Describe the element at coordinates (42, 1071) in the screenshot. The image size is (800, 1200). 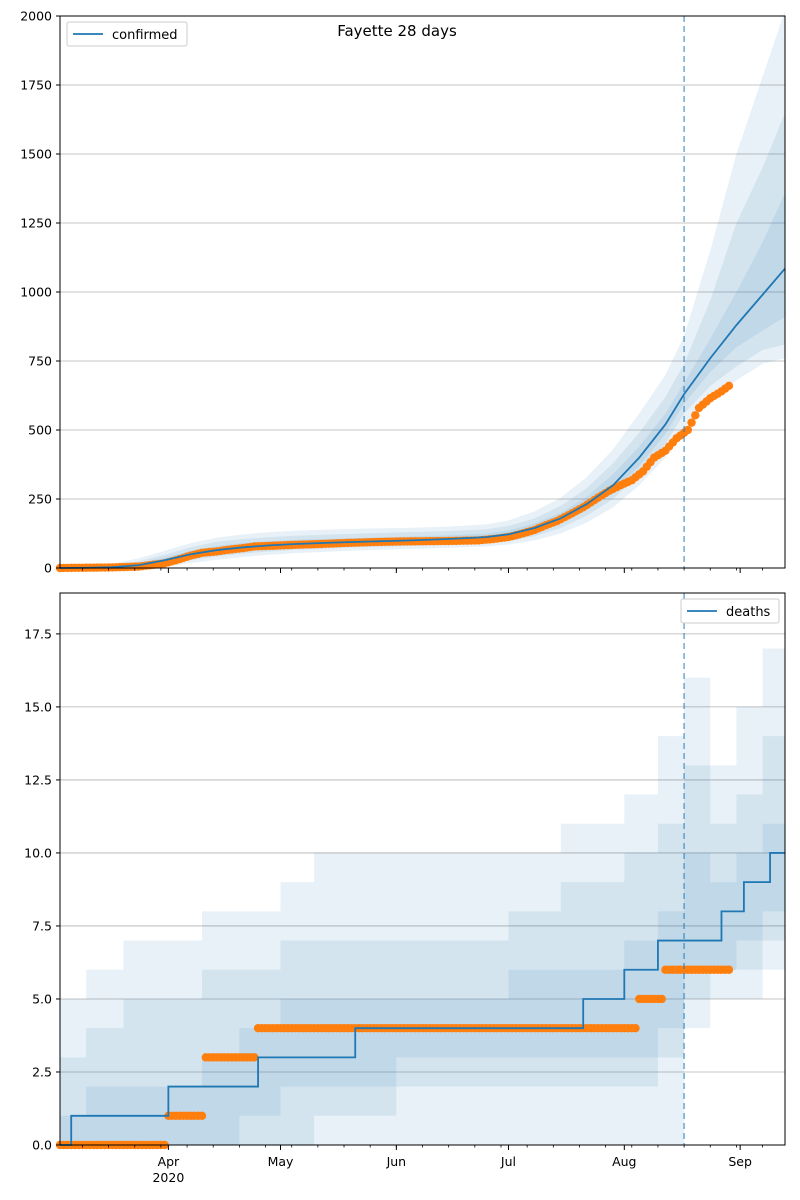
I see `y-tick-label: 2.5` at that location.